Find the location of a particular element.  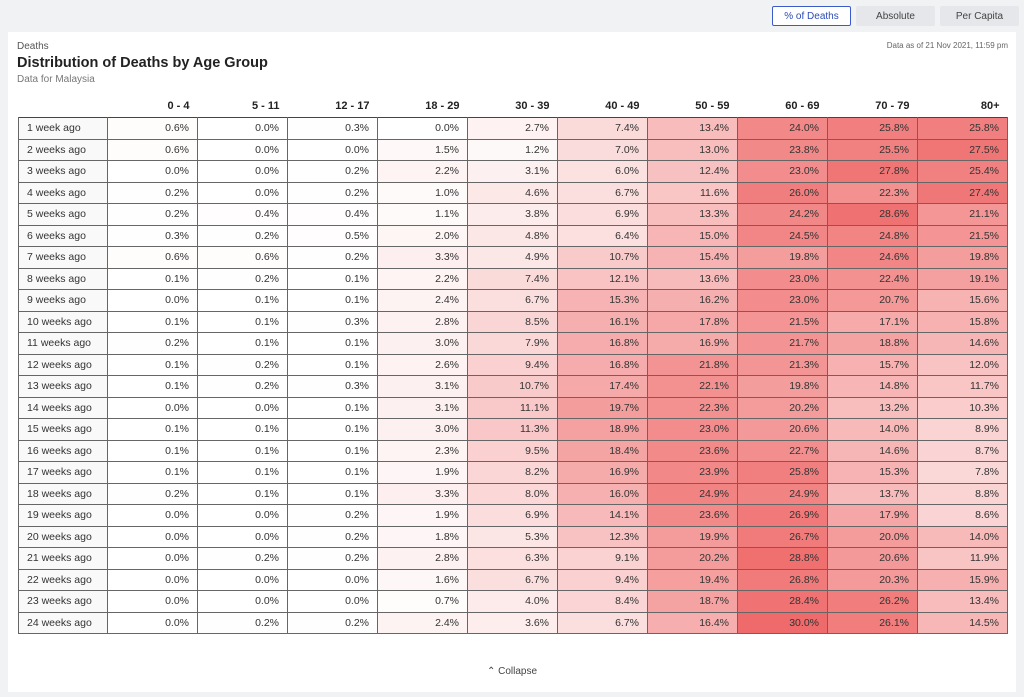

heatmap-cell: 15.4% is located at coordinates (692, 257).